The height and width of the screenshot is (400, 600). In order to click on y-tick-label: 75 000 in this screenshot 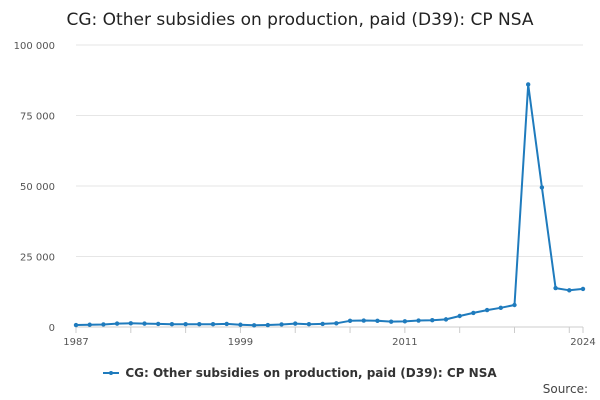, I will do `click(37, 117)`.